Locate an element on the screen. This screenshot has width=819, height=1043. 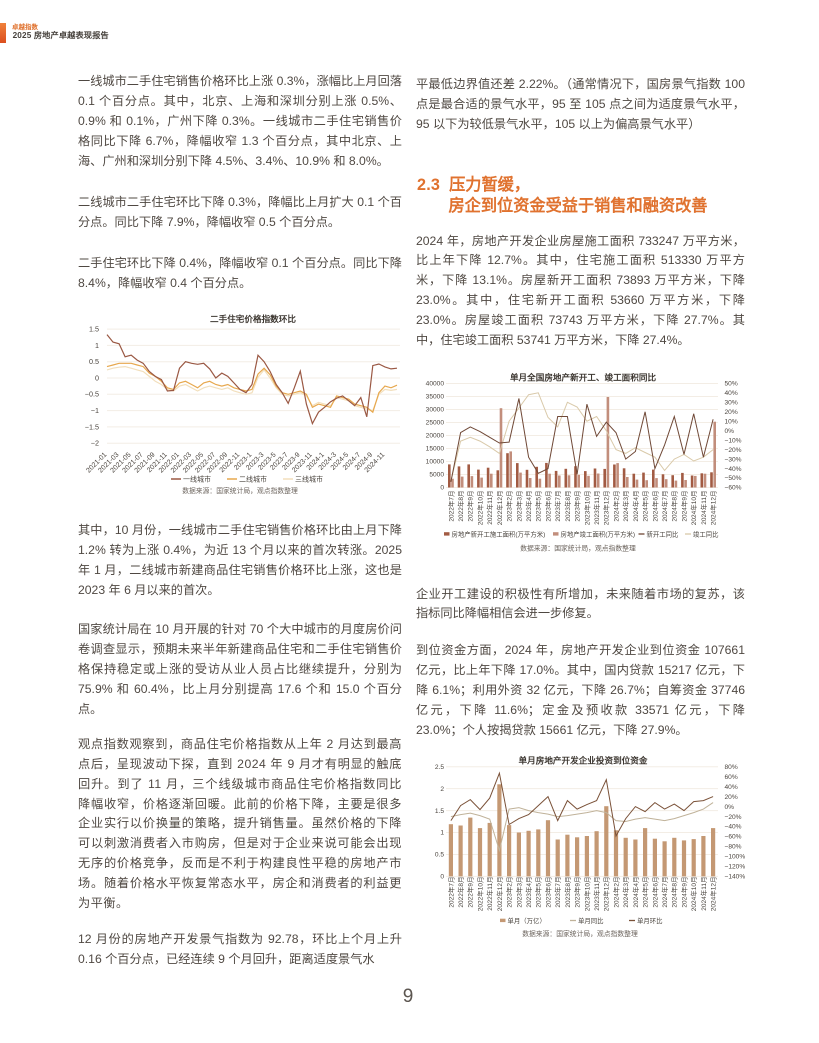
svg-text: 10000 is located at coordinates (435, 462).